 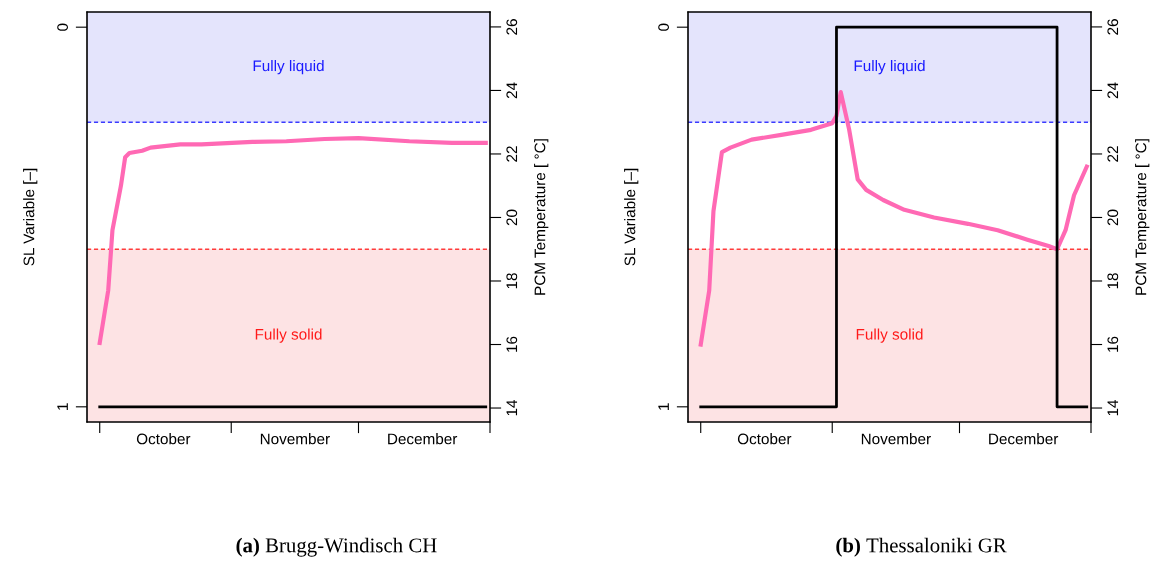 What do you see at coordinates (336, 547) in the screenshot?
I see `text: (a) Brugg-Windisch CH` at bounding box center [336, 547].